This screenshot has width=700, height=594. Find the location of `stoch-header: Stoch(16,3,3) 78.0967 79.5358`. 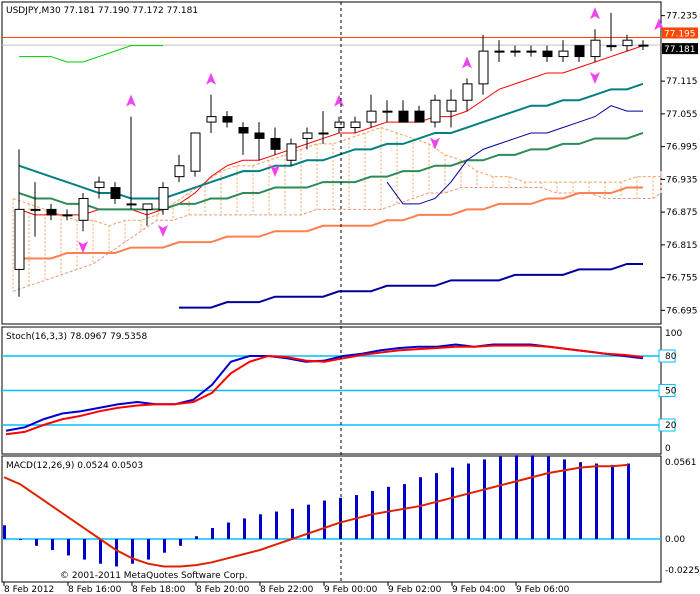

stoch-header: Stoch(16,3,3) 78.0967 79.5358 is located at coordinates (76, 337).